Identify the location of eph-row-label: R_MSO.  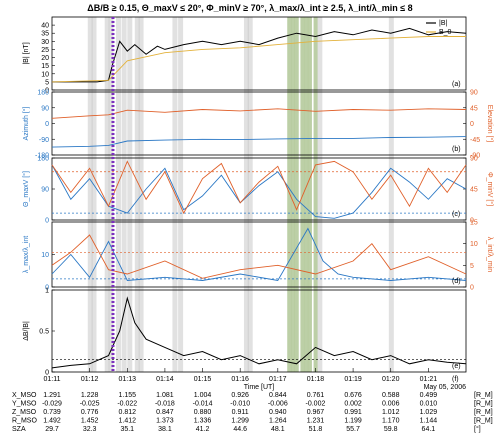
(24, 421).